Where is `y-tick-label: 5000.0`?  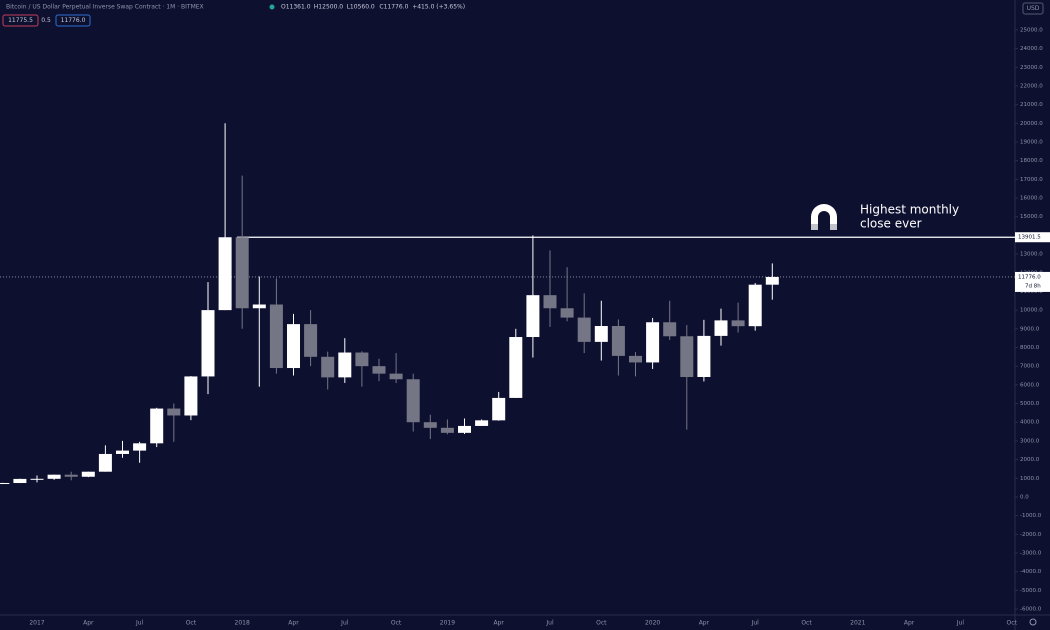
y-tick-label: 5000.0 is located at coordinates (1030, 404).